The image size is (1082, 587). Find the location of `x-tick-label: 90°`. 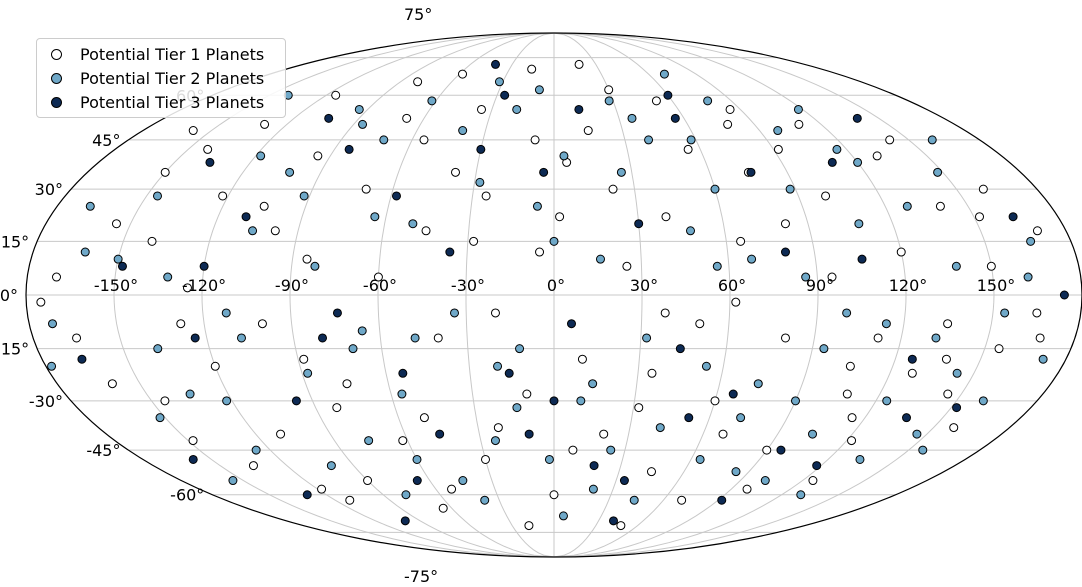

x-tick-label: 90° is located at coordinates (820, 285).